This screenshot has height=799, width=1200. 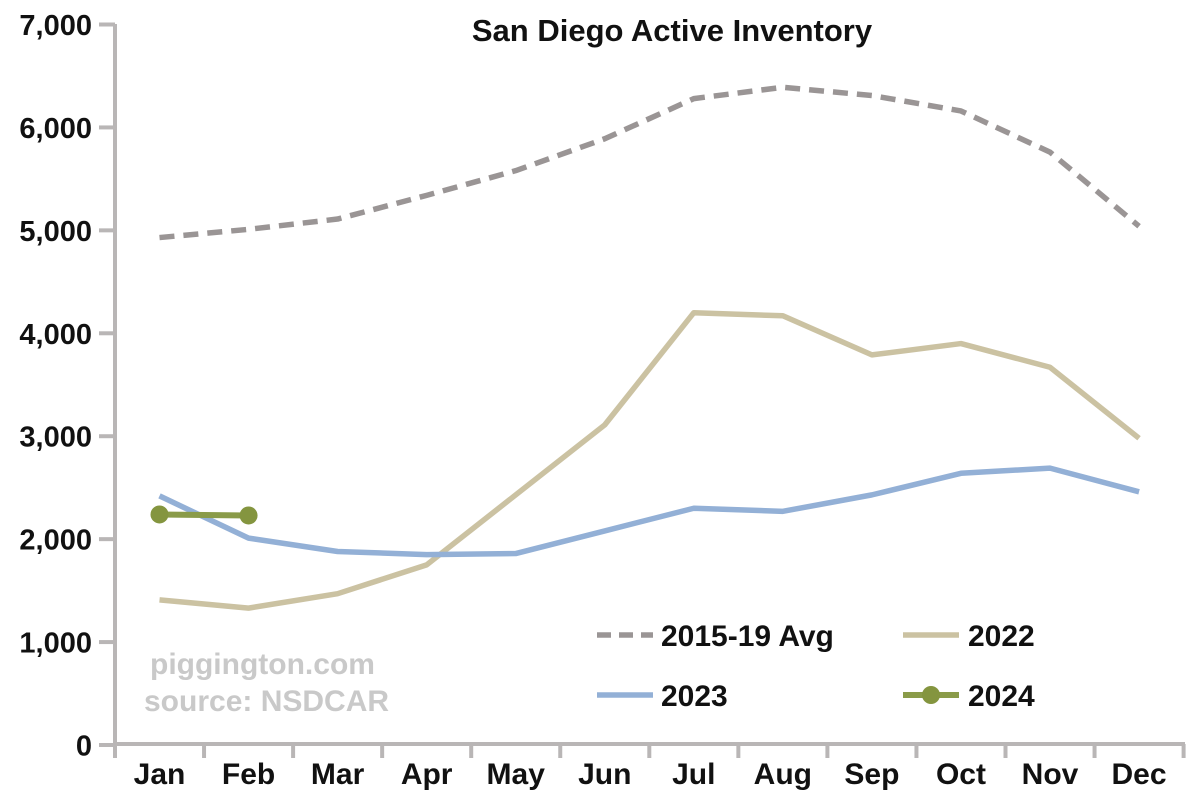 I want to click on x-tick-label: Nov, so click(x=1050, y=774).